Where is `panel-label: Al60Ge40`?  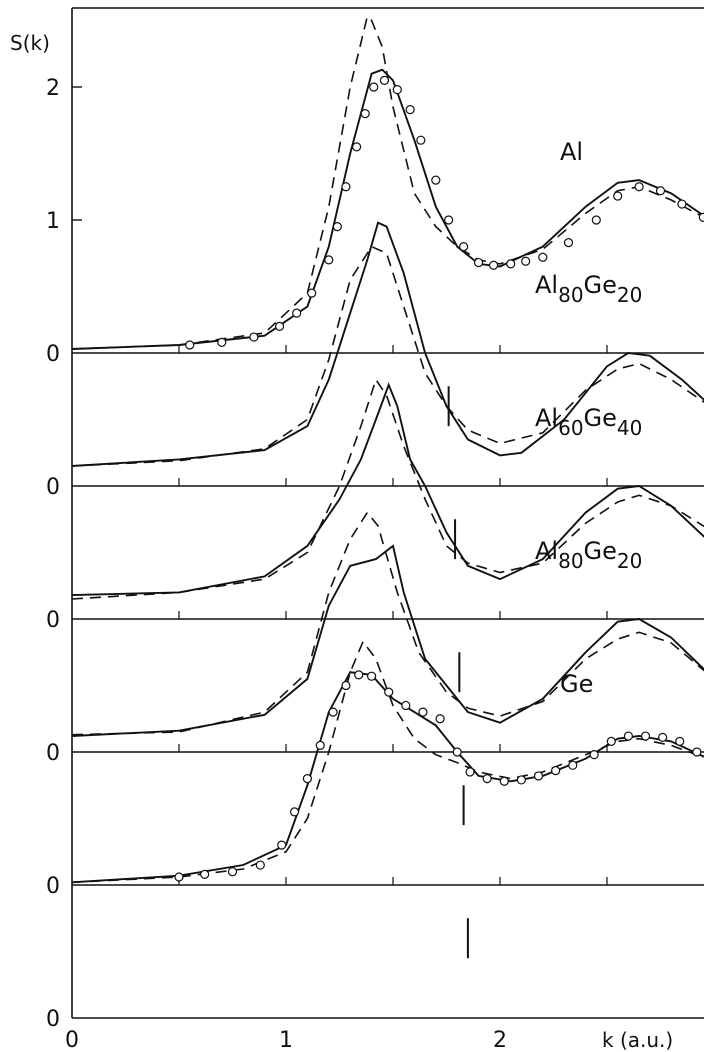 panel-label: Al60Ge40 is located at coordinates (588, 422).